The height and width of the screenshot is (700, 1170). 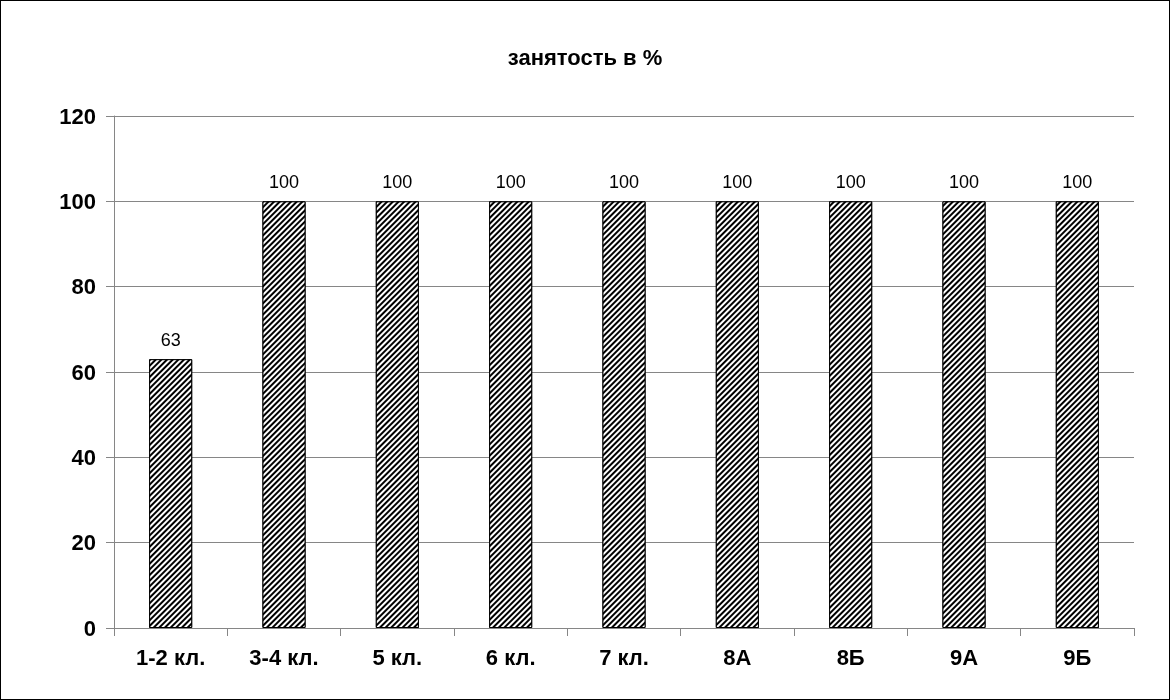 What do you see at coordinates (83, 287) in the screenshot?
I see `y-tick-label: 80` at bounding box center [83, 287].